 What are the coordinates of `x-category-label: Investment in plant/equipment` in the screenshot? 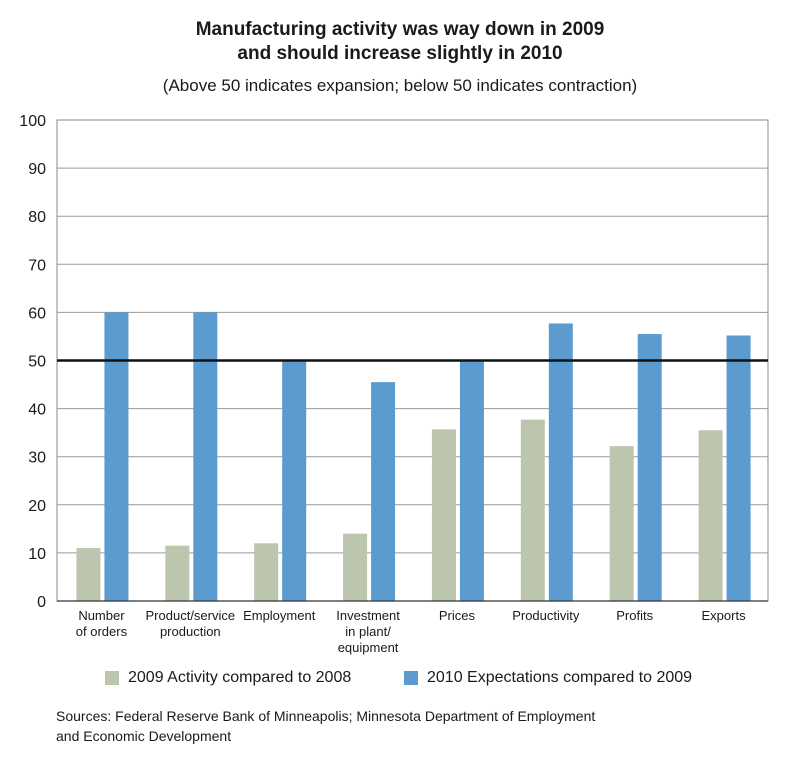 It's located at (368, 631).